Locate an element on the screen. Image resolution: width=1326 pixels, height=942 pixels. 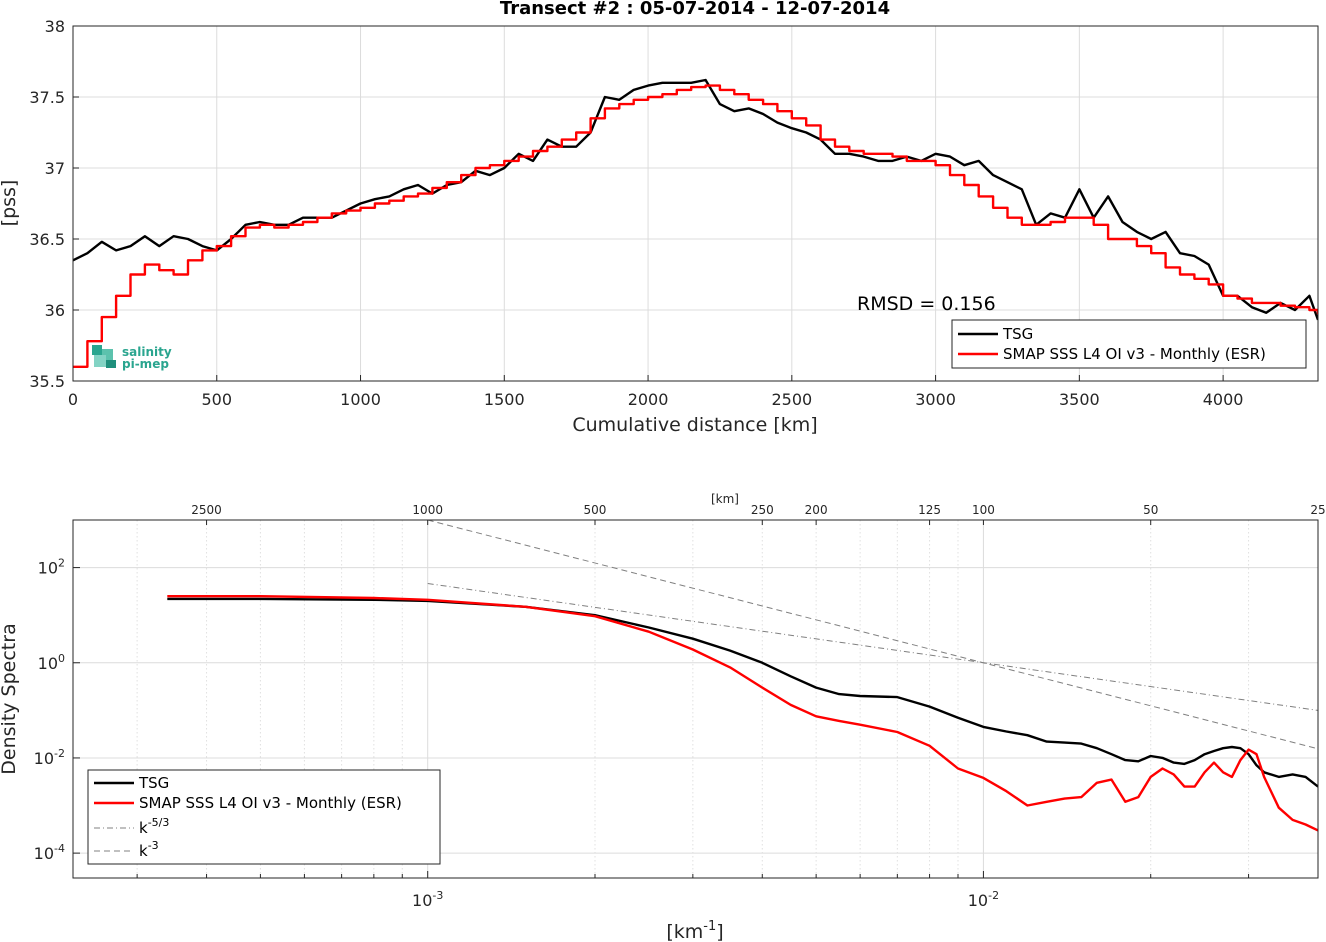
x-axis-label-exp: -1 is located at coordinates (709, 926).